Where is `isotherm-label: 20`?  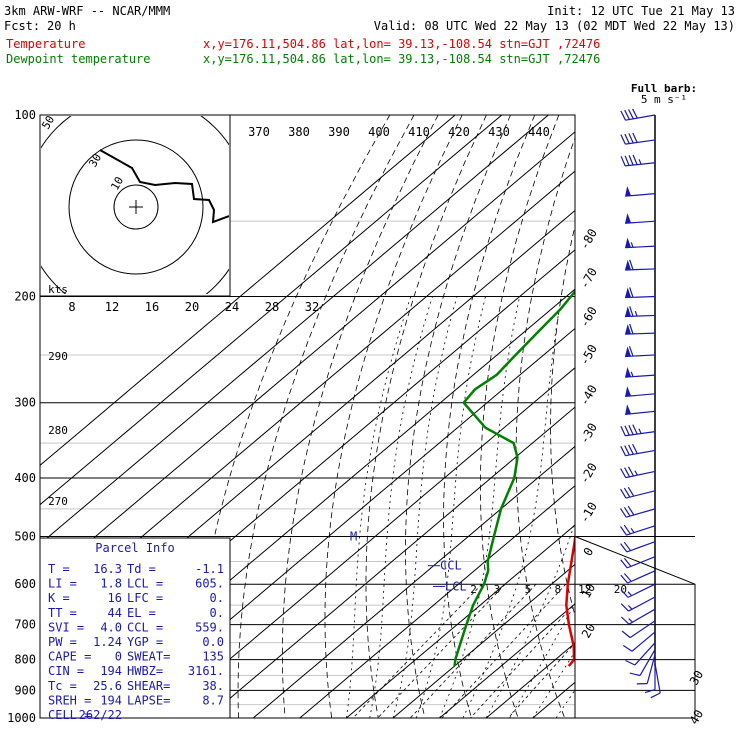 isotherm-label: 20 is located at coordinates (588, 631).